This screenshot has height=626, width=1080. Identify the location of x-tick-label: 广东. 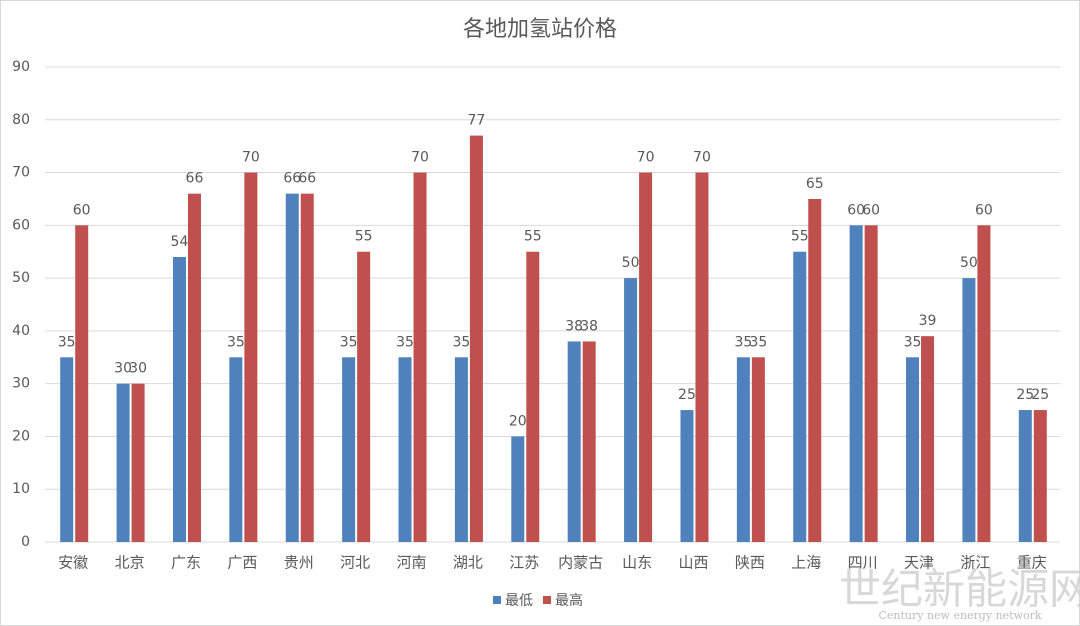
(186, 563).